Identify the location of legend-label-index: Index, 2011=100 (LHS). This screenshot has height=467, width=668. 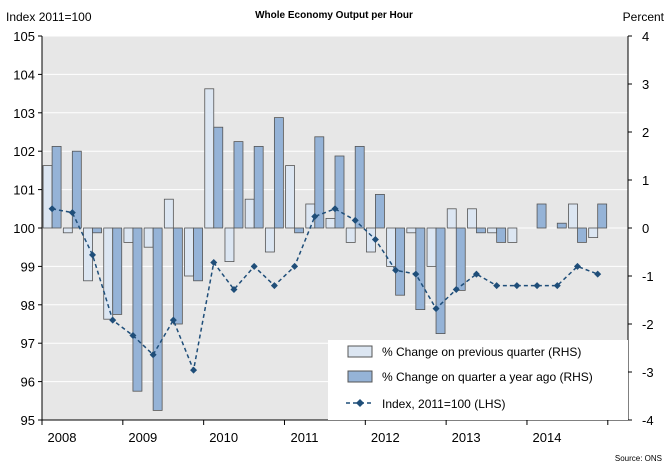
(444, 404).